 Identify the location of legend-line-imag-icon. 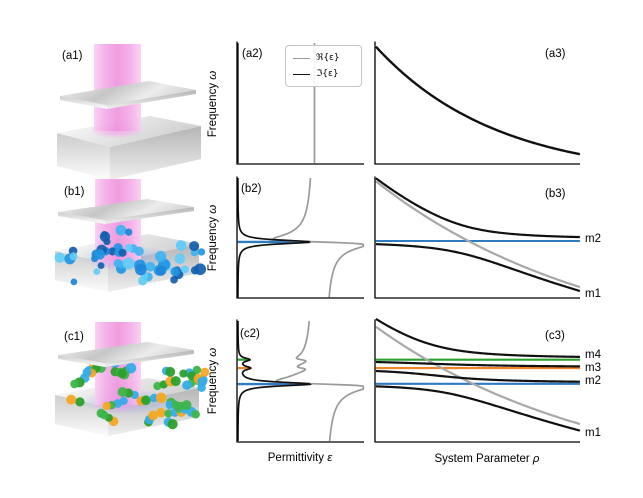
(301, 74).